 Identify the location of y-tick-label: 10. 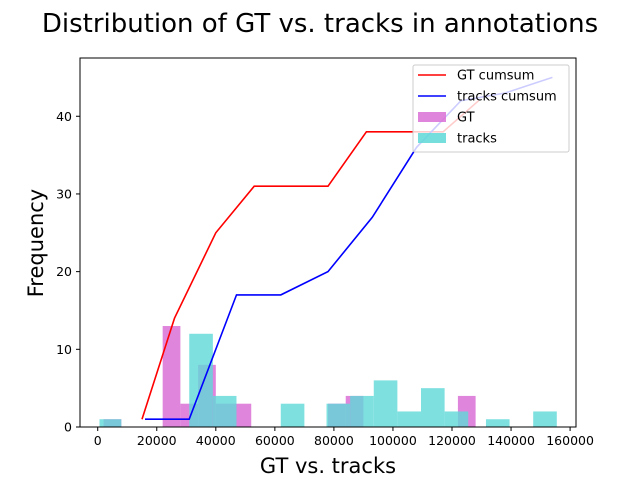
(64, 349).